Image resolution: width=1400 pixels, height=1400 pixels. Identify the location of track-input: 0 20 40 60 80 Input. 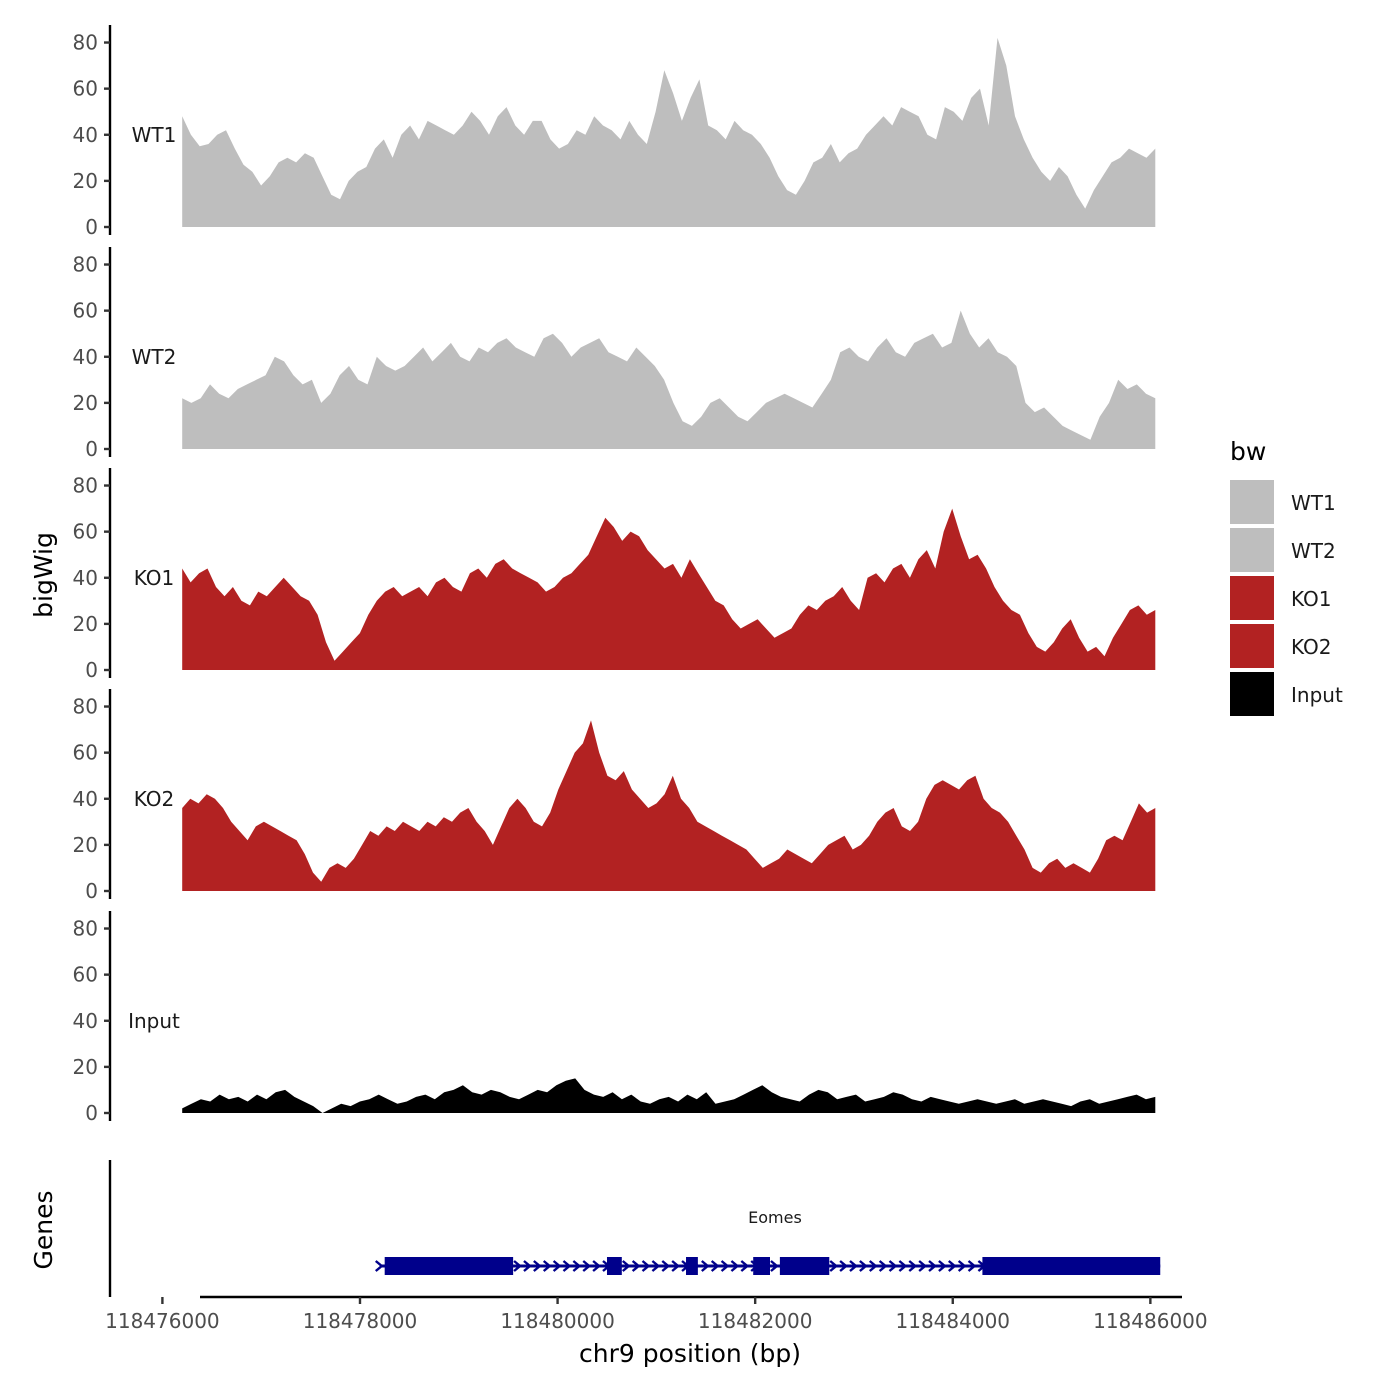
(614, 1018).